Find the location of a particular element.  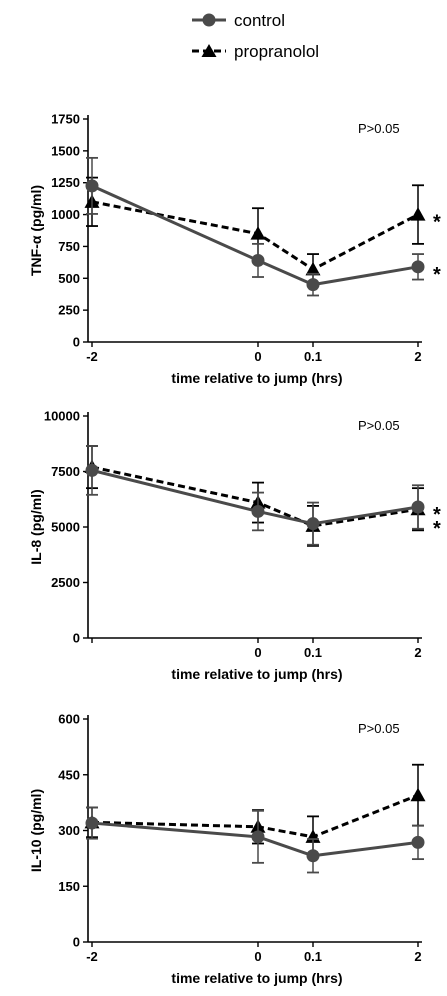

legend-label-propranolol: propranolol is located at coordinates (276, 51).